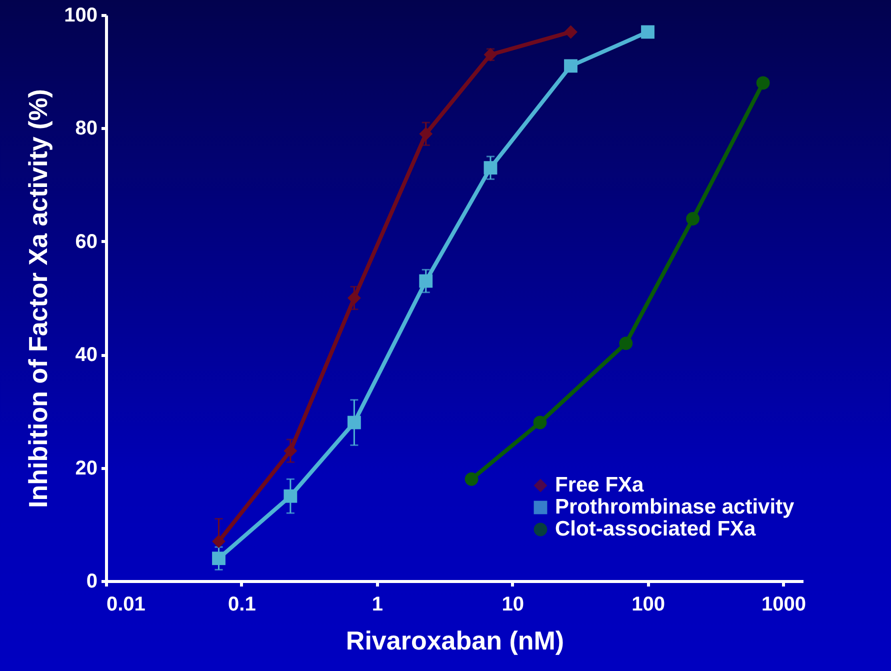  I want to click on y-tick-label: 0, so click(92, 581).